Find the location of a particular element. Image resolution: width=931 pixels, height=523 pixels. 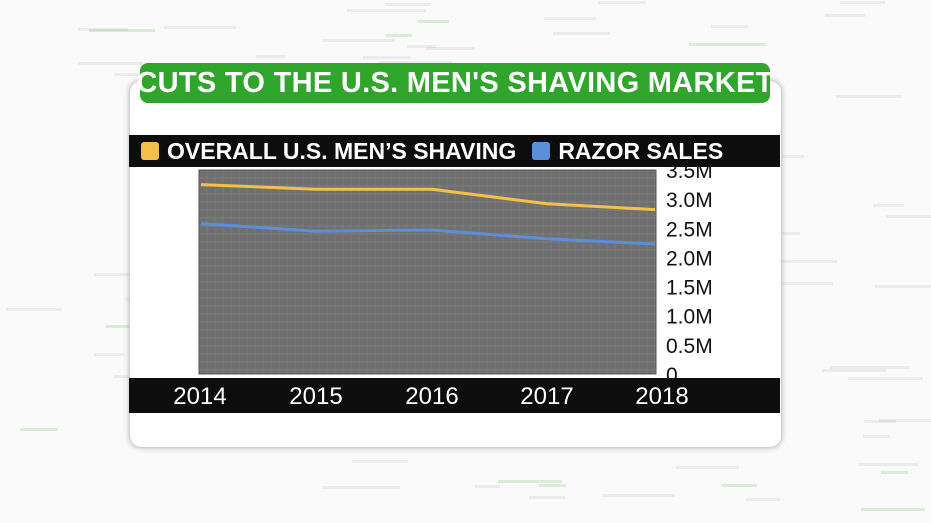

y-tick-label: 1.0M is located at coordinates (689, 317).